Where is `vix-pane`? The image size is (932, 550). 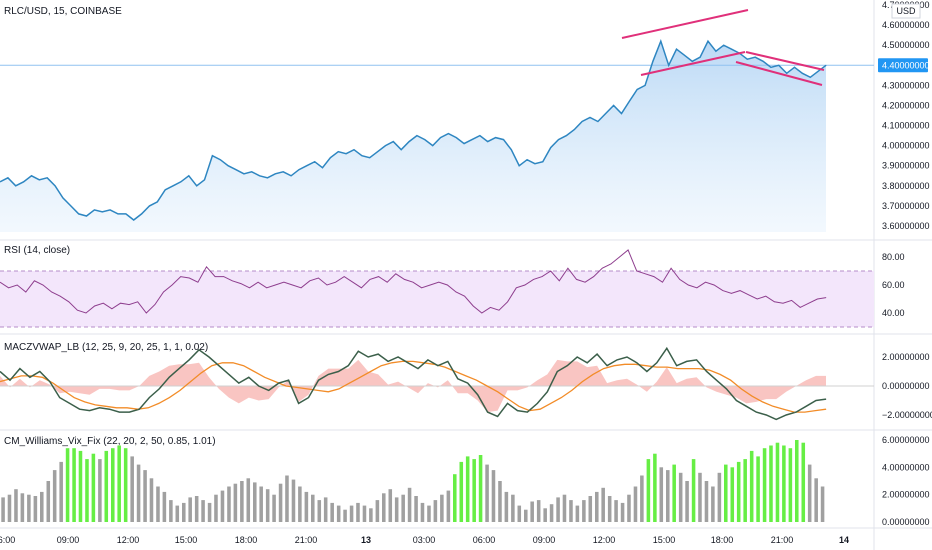
vix-pane is located at coordinates (413, 481).